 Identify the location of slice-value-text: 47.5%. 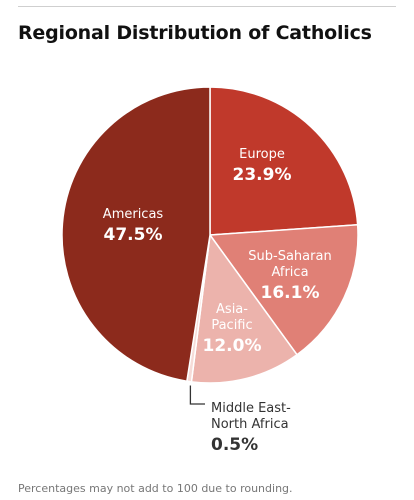
(133, 235).